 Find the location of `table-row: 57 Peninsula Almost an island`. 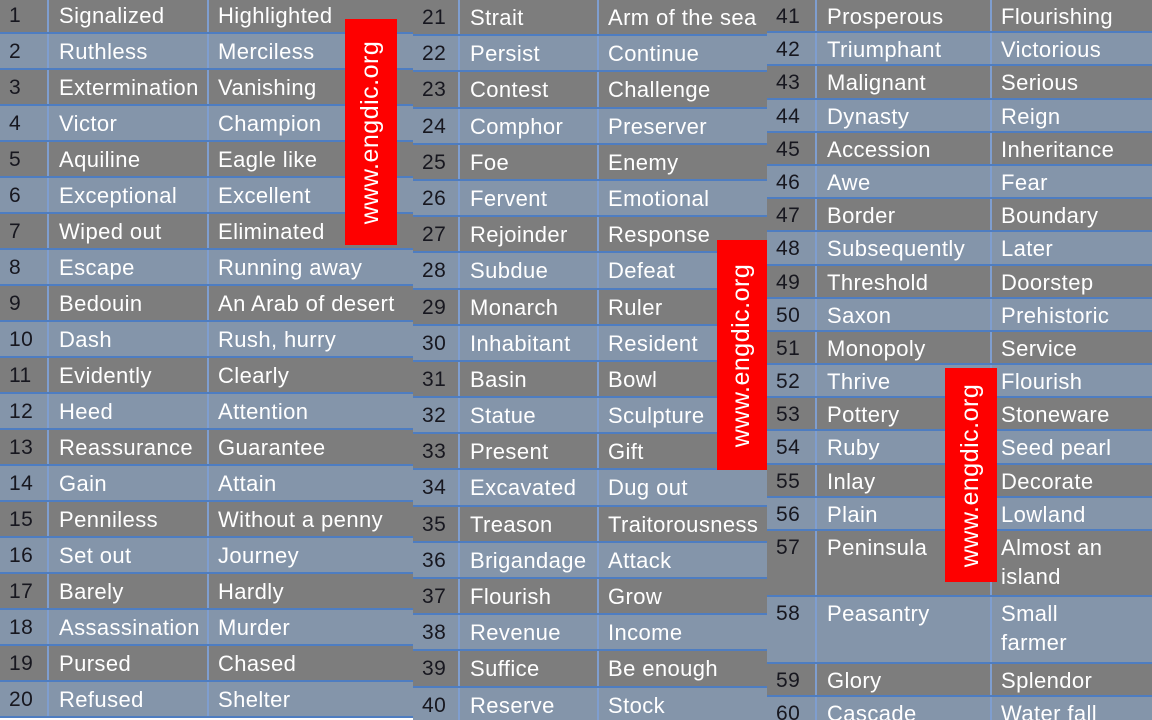

table-row: 57 Peninsula Almost an island is located at coordinates (959, 564).